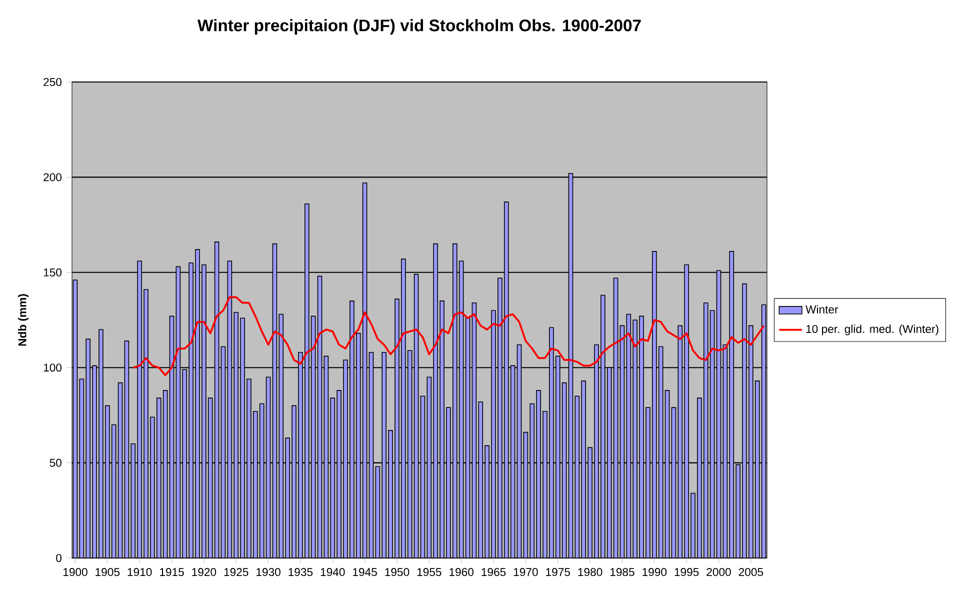  Describe the element at coordinates (172, 572) in the screenshot. I see `x-tick-label: 1915` at that location.